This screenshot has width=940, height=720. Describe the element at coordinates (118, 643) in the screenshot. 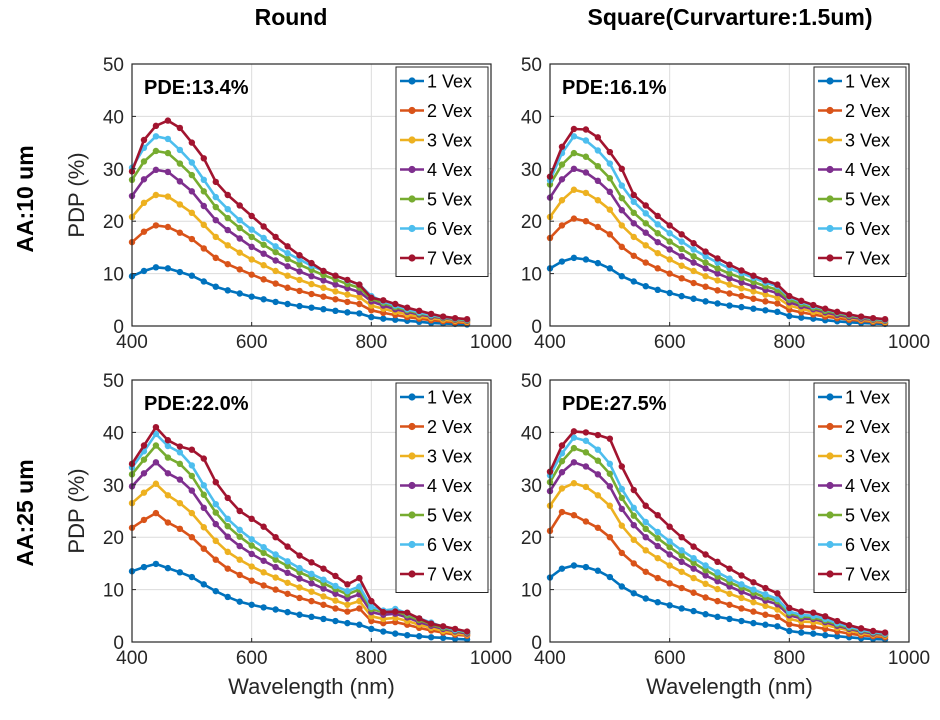

I see `y-tick-label: 0` at that location.